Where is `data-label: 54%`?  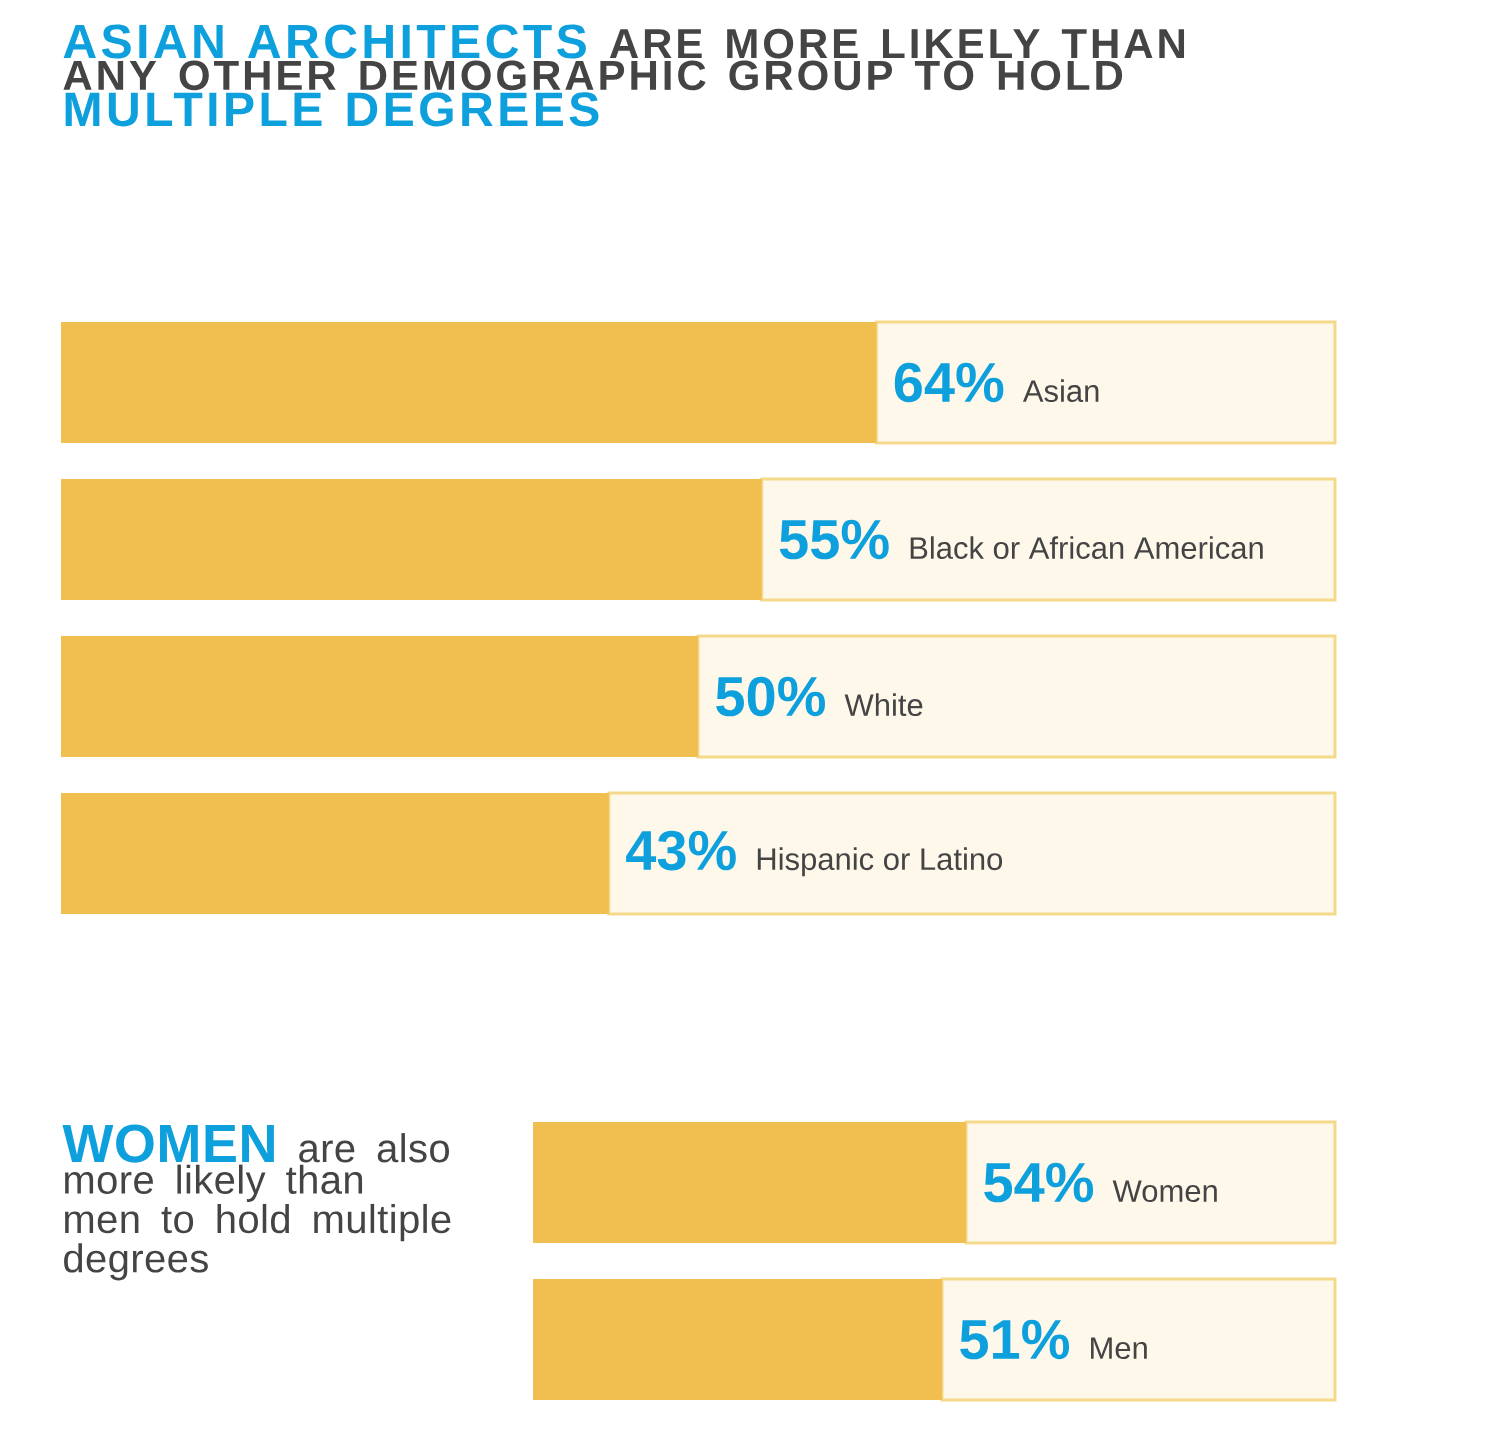 data-label: 54% is located at coordinates (1039, 1182).